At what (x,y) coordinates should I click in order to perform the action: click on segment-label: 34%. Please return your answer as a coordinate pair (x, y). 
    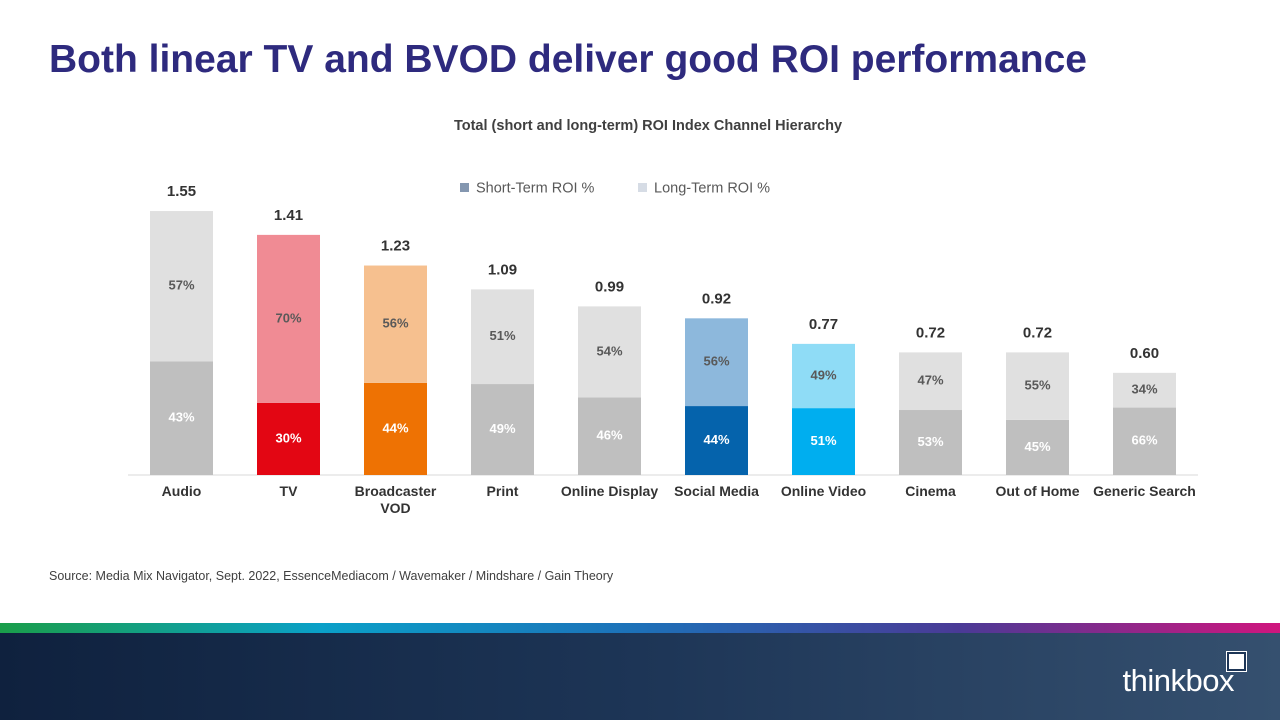
    Looking at the image, I should click on (1144, 389).